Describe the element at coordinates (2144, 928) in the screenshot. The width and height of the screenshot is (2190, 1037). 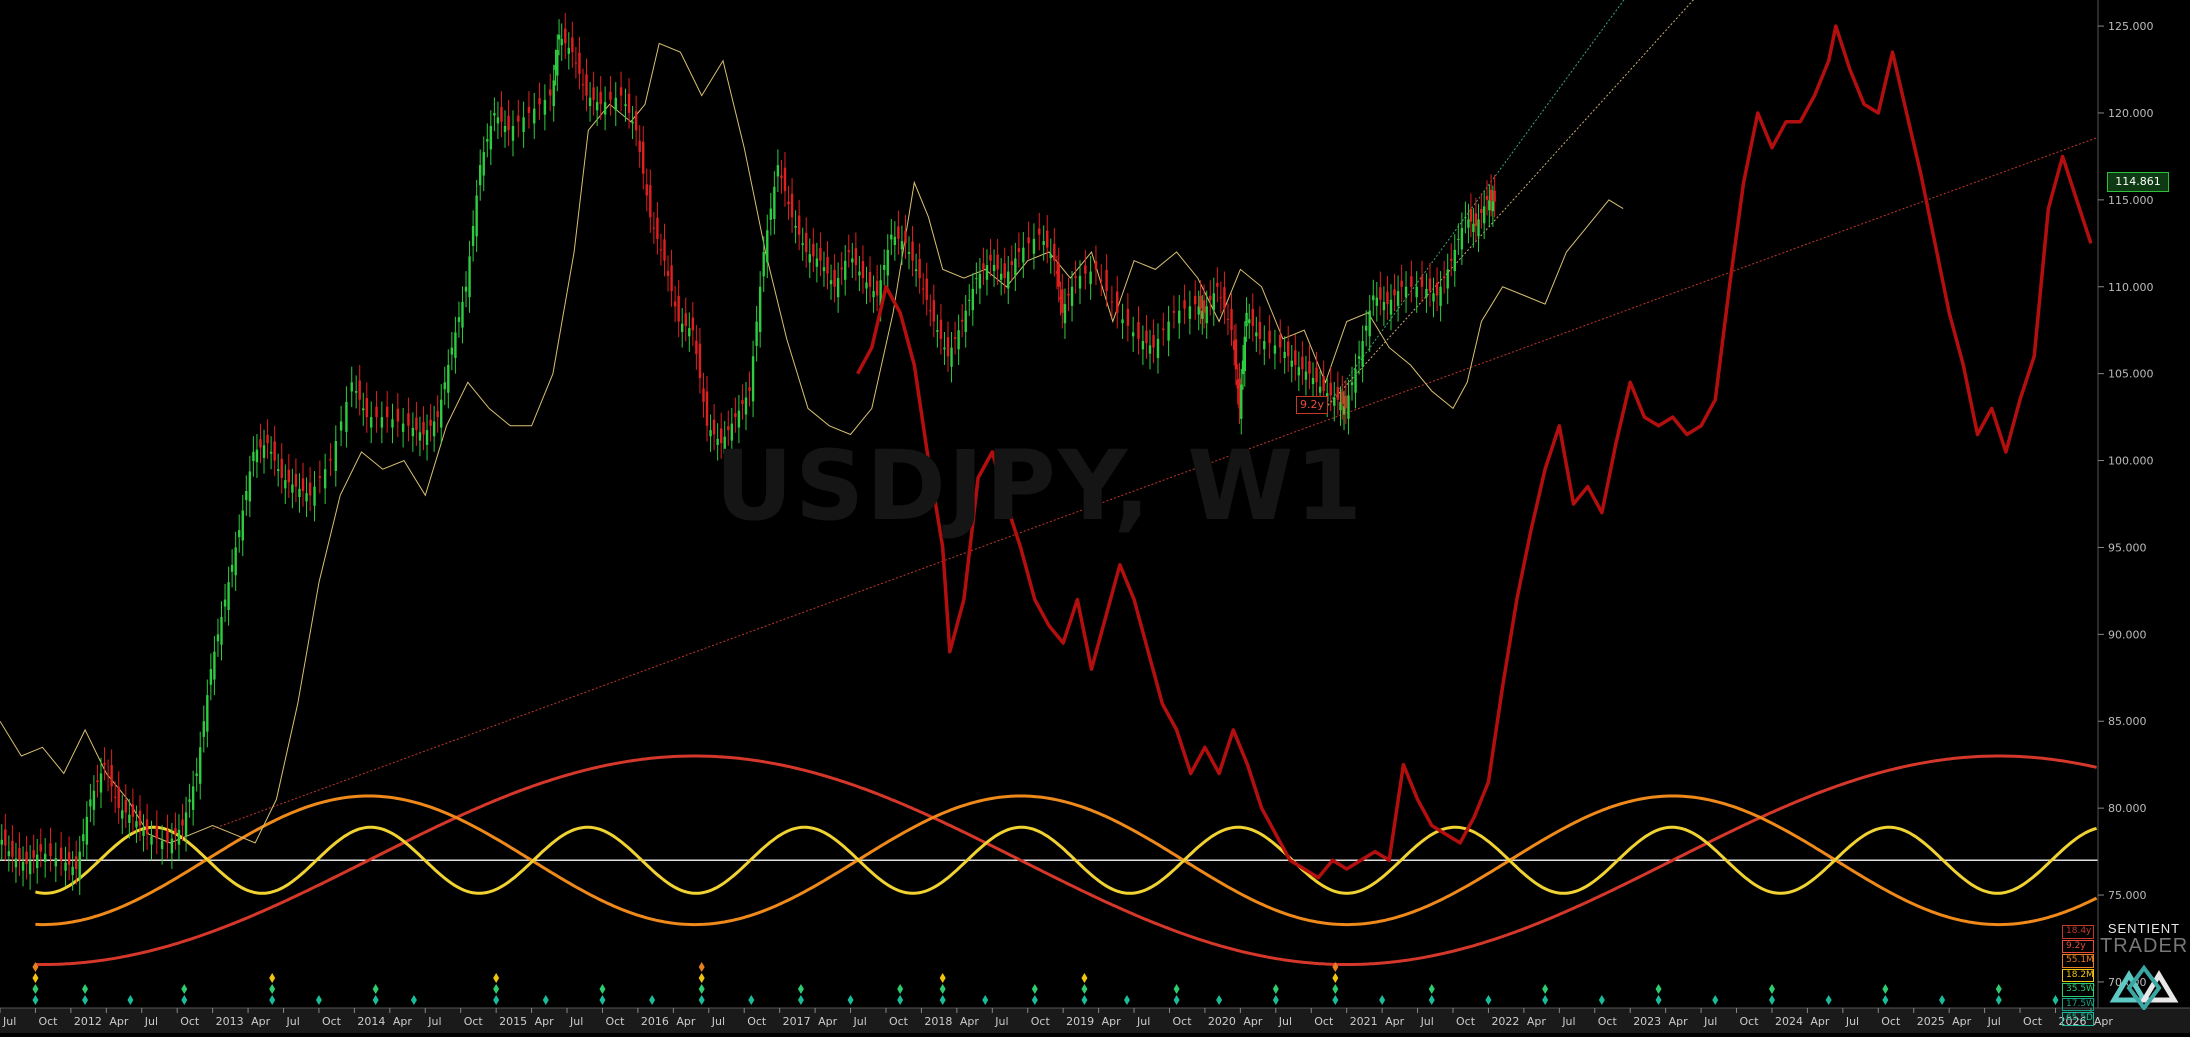
I see `brand-text-sentient: SENTIENT` at that location.